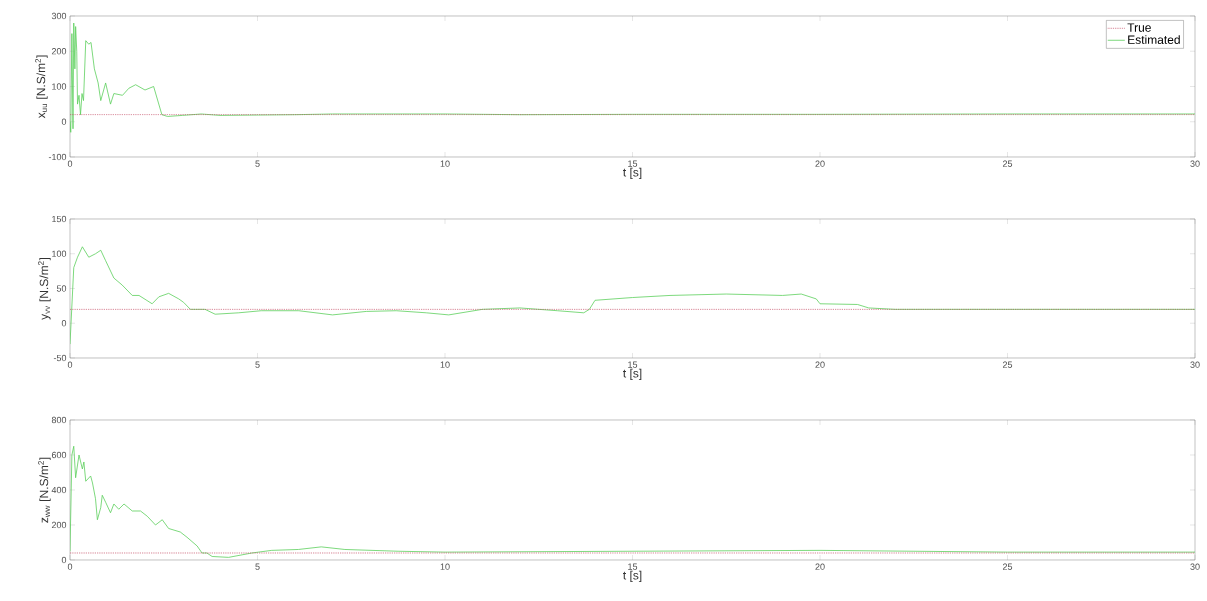 The width and height of the screenshot is (1207, 601). I want to click on y-tick-label: 50, so click(61, 288).